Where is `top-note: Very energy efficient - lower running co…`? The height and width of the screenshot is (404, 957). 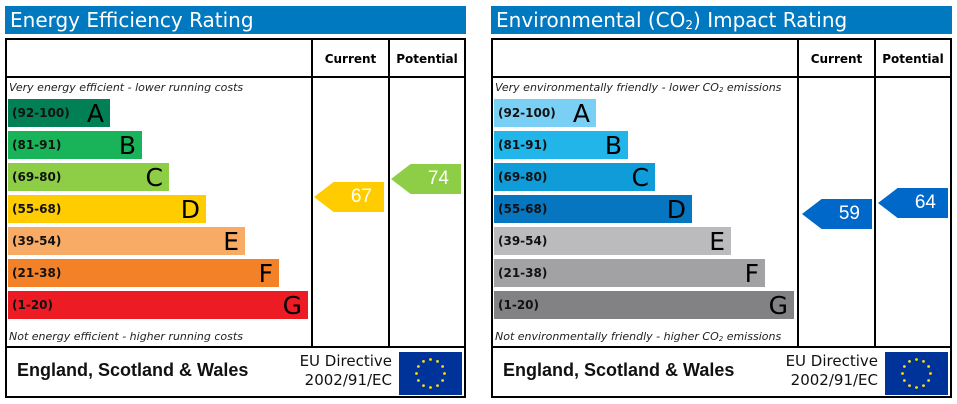 top-note: Very energy efficient - lower running co… is located at coordinates (126, 87).